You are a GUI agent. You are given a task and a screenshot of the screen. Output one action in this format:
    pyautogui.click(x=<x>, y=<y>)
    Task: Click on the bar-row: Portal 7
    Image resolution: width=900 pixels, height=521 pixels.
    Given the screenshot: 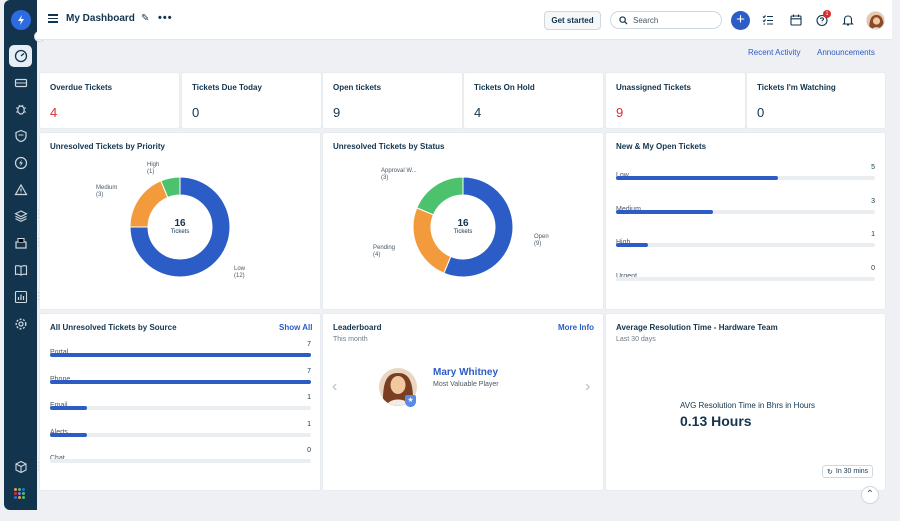 What is the action you would take?
    pyautogui.click(x=180, y=349)
    